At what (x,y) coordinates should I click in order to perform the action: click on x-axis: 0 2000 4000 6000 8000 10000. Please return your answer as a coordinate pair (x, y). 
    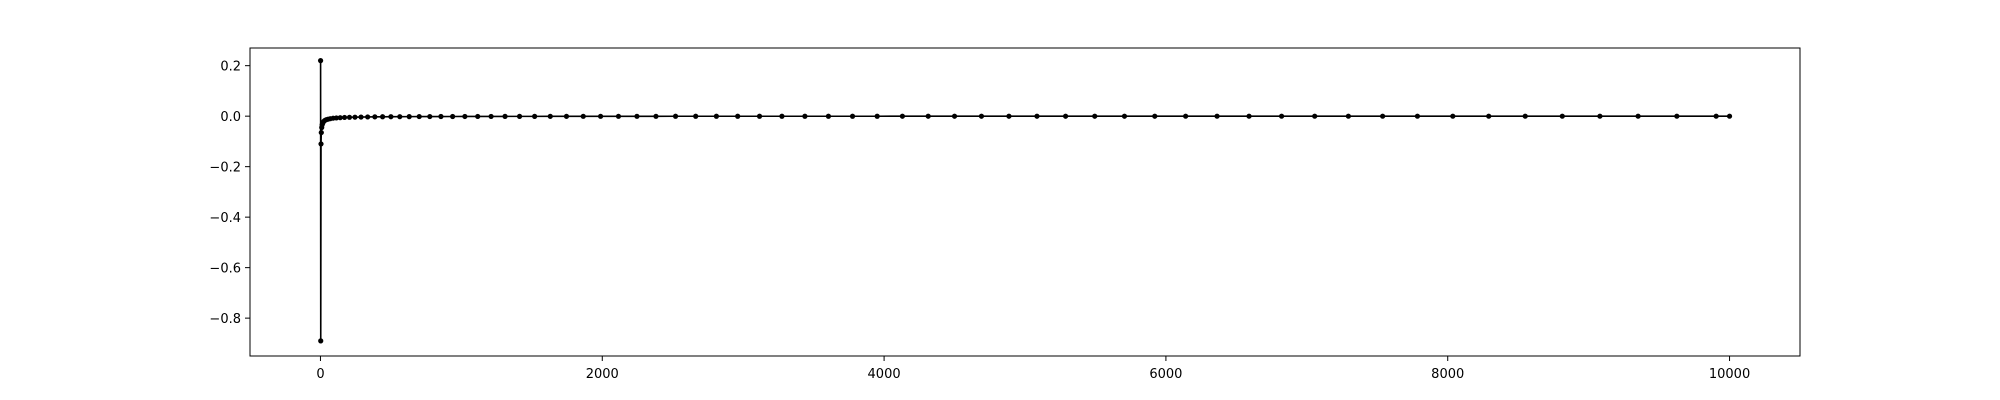
    Looking at the image, I should click on (1033, 369).